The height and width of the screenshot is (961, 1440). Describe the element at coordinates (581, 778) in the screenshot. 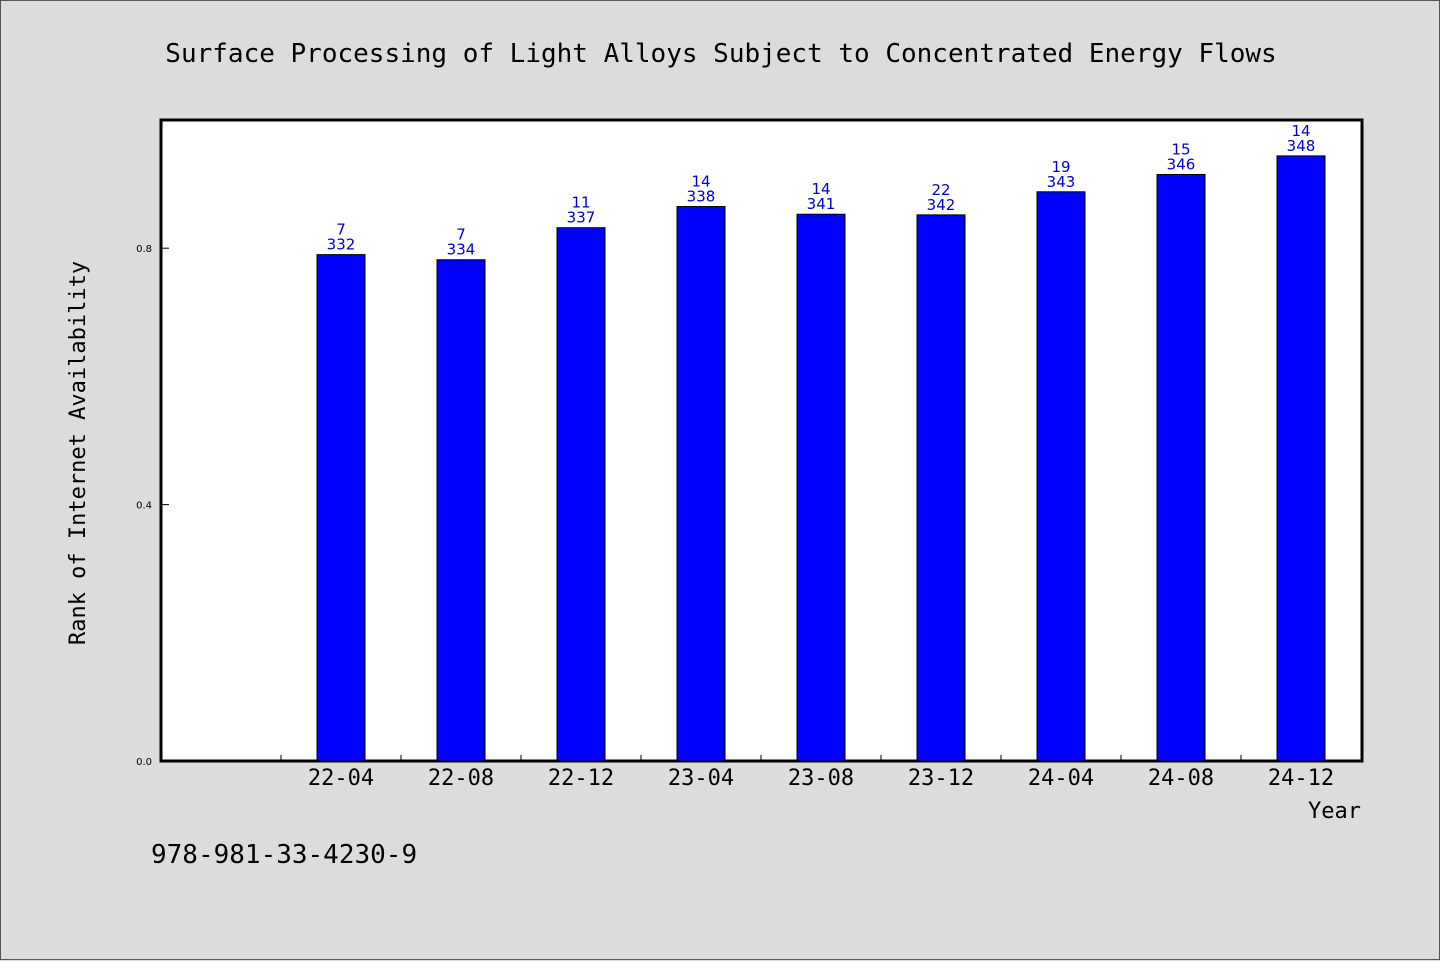

I see `x-tick-label: 22-12` at that location.